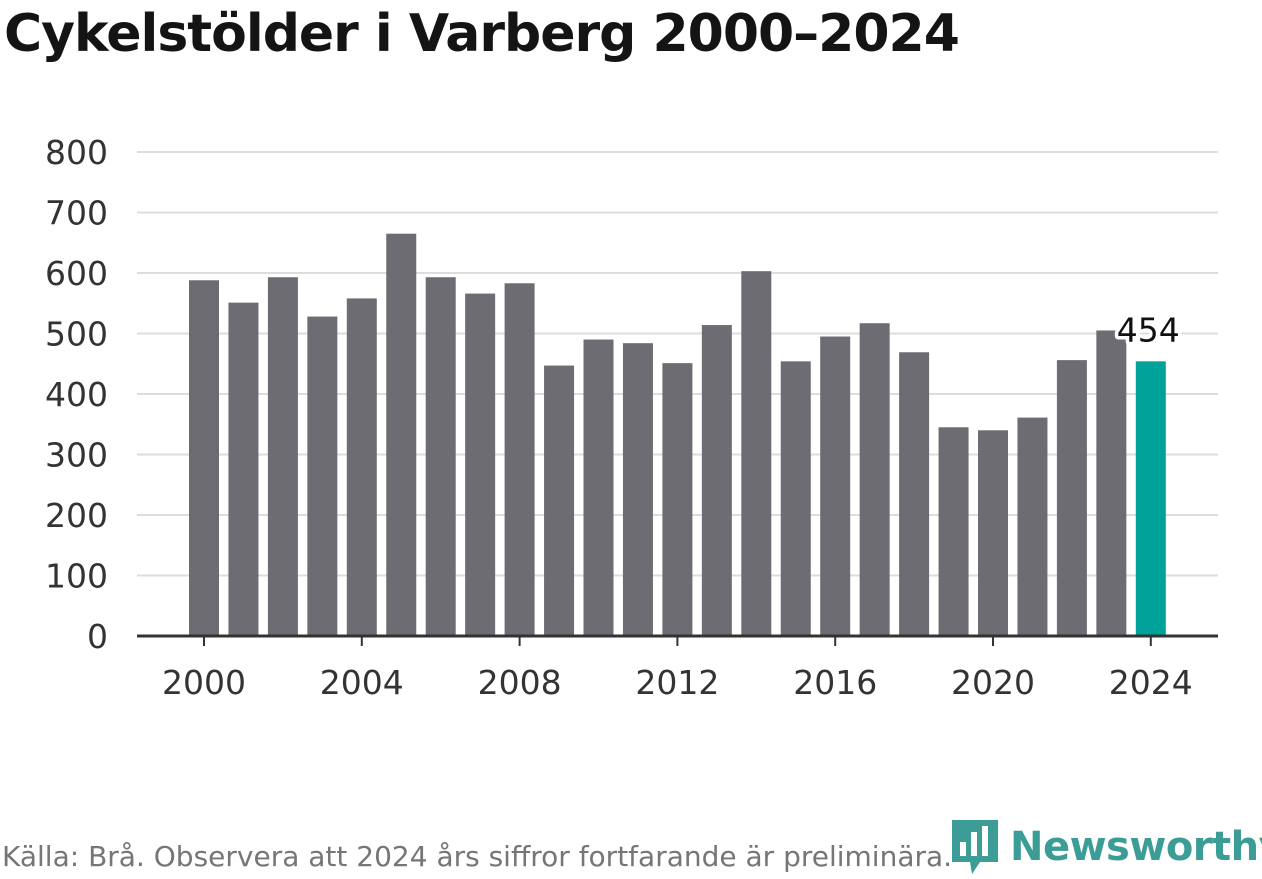  What do you see at coordinates (361, 467) in the screenshot?
I see `bar-2004` at bounding box center [361, 467].